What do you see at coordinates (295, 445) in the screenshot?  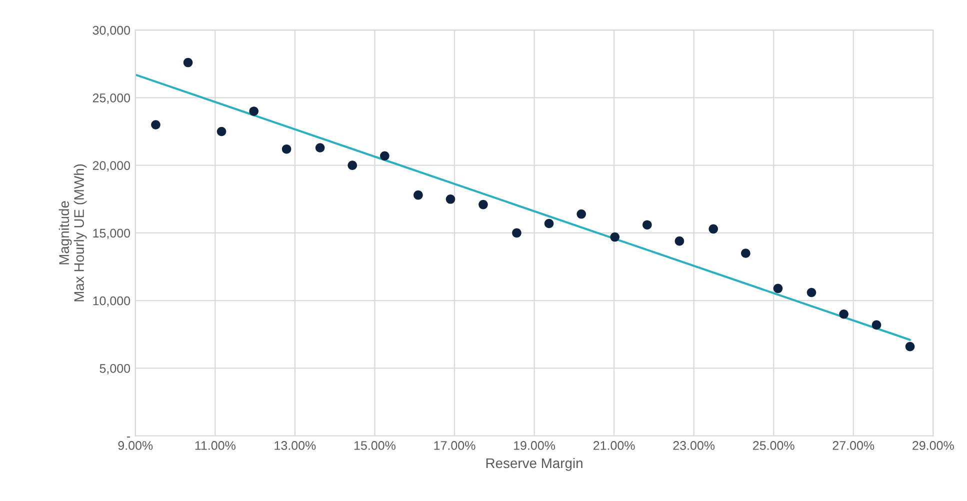 I see `x-tick-label: 13.00%` at bounding box center [295, 445].